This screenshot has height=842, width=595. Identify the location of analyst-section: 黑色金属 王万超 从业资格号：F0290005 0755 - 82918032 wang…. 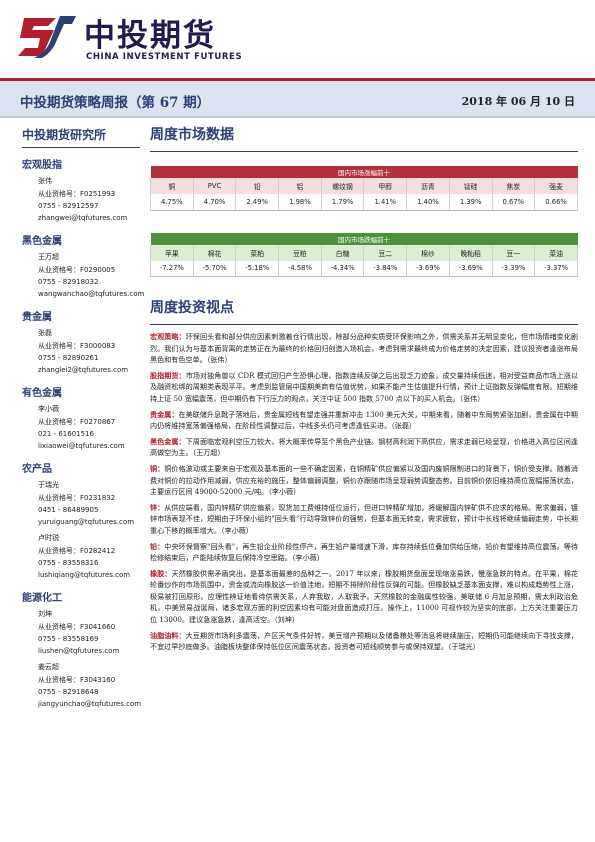
(83, 266).